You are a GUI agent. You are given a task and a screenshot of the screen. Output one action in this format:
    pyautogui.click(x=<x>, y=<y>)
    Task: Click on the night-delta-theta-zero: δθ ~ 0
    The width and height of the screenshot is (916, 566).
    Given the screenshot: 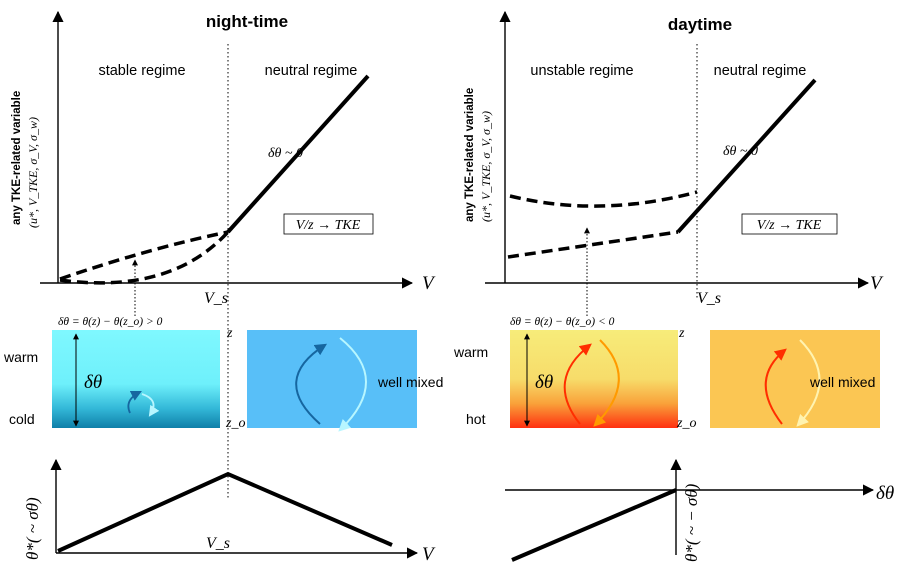 What is the action you would take?
    pyautogui.click(x=285, y=153)
    